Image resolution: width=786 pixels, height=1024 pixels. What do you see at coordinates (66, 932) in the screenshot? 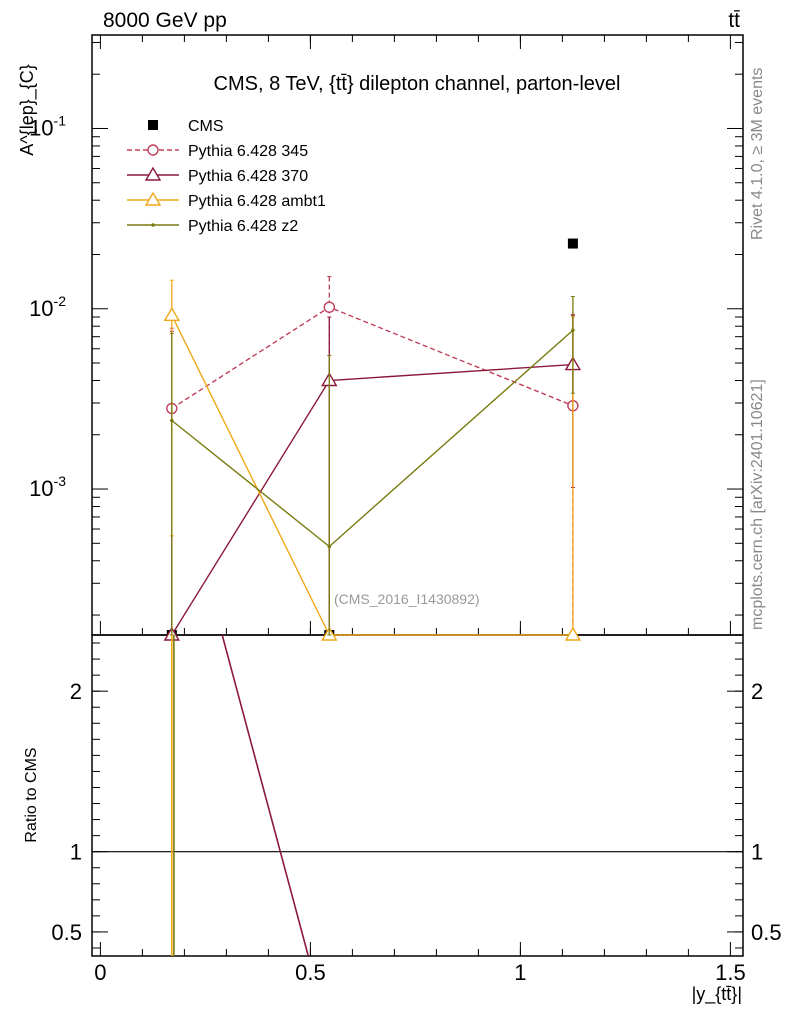
I see `ratio-tick-label-0: 0.5` at bounding box center [66, 932].